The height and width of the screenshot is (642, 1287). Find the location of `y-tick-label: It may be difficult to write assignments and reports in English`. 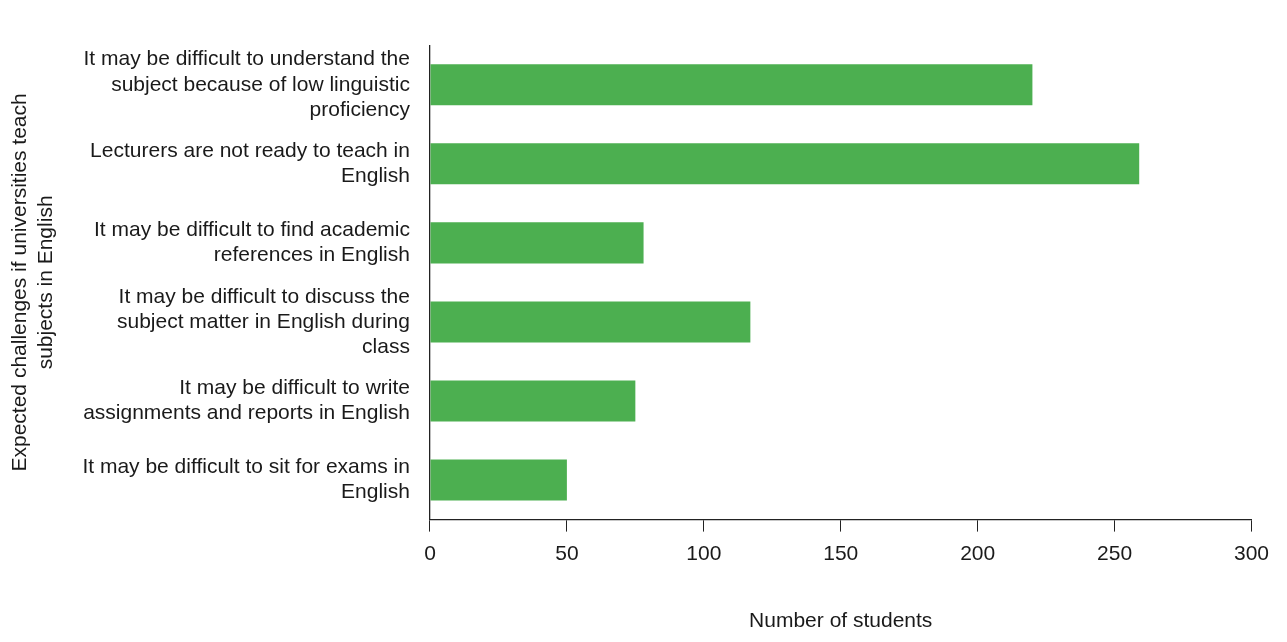

y-tick-label: It may be difficult to write assignments and reports in English is located at coordinates (246, 399).